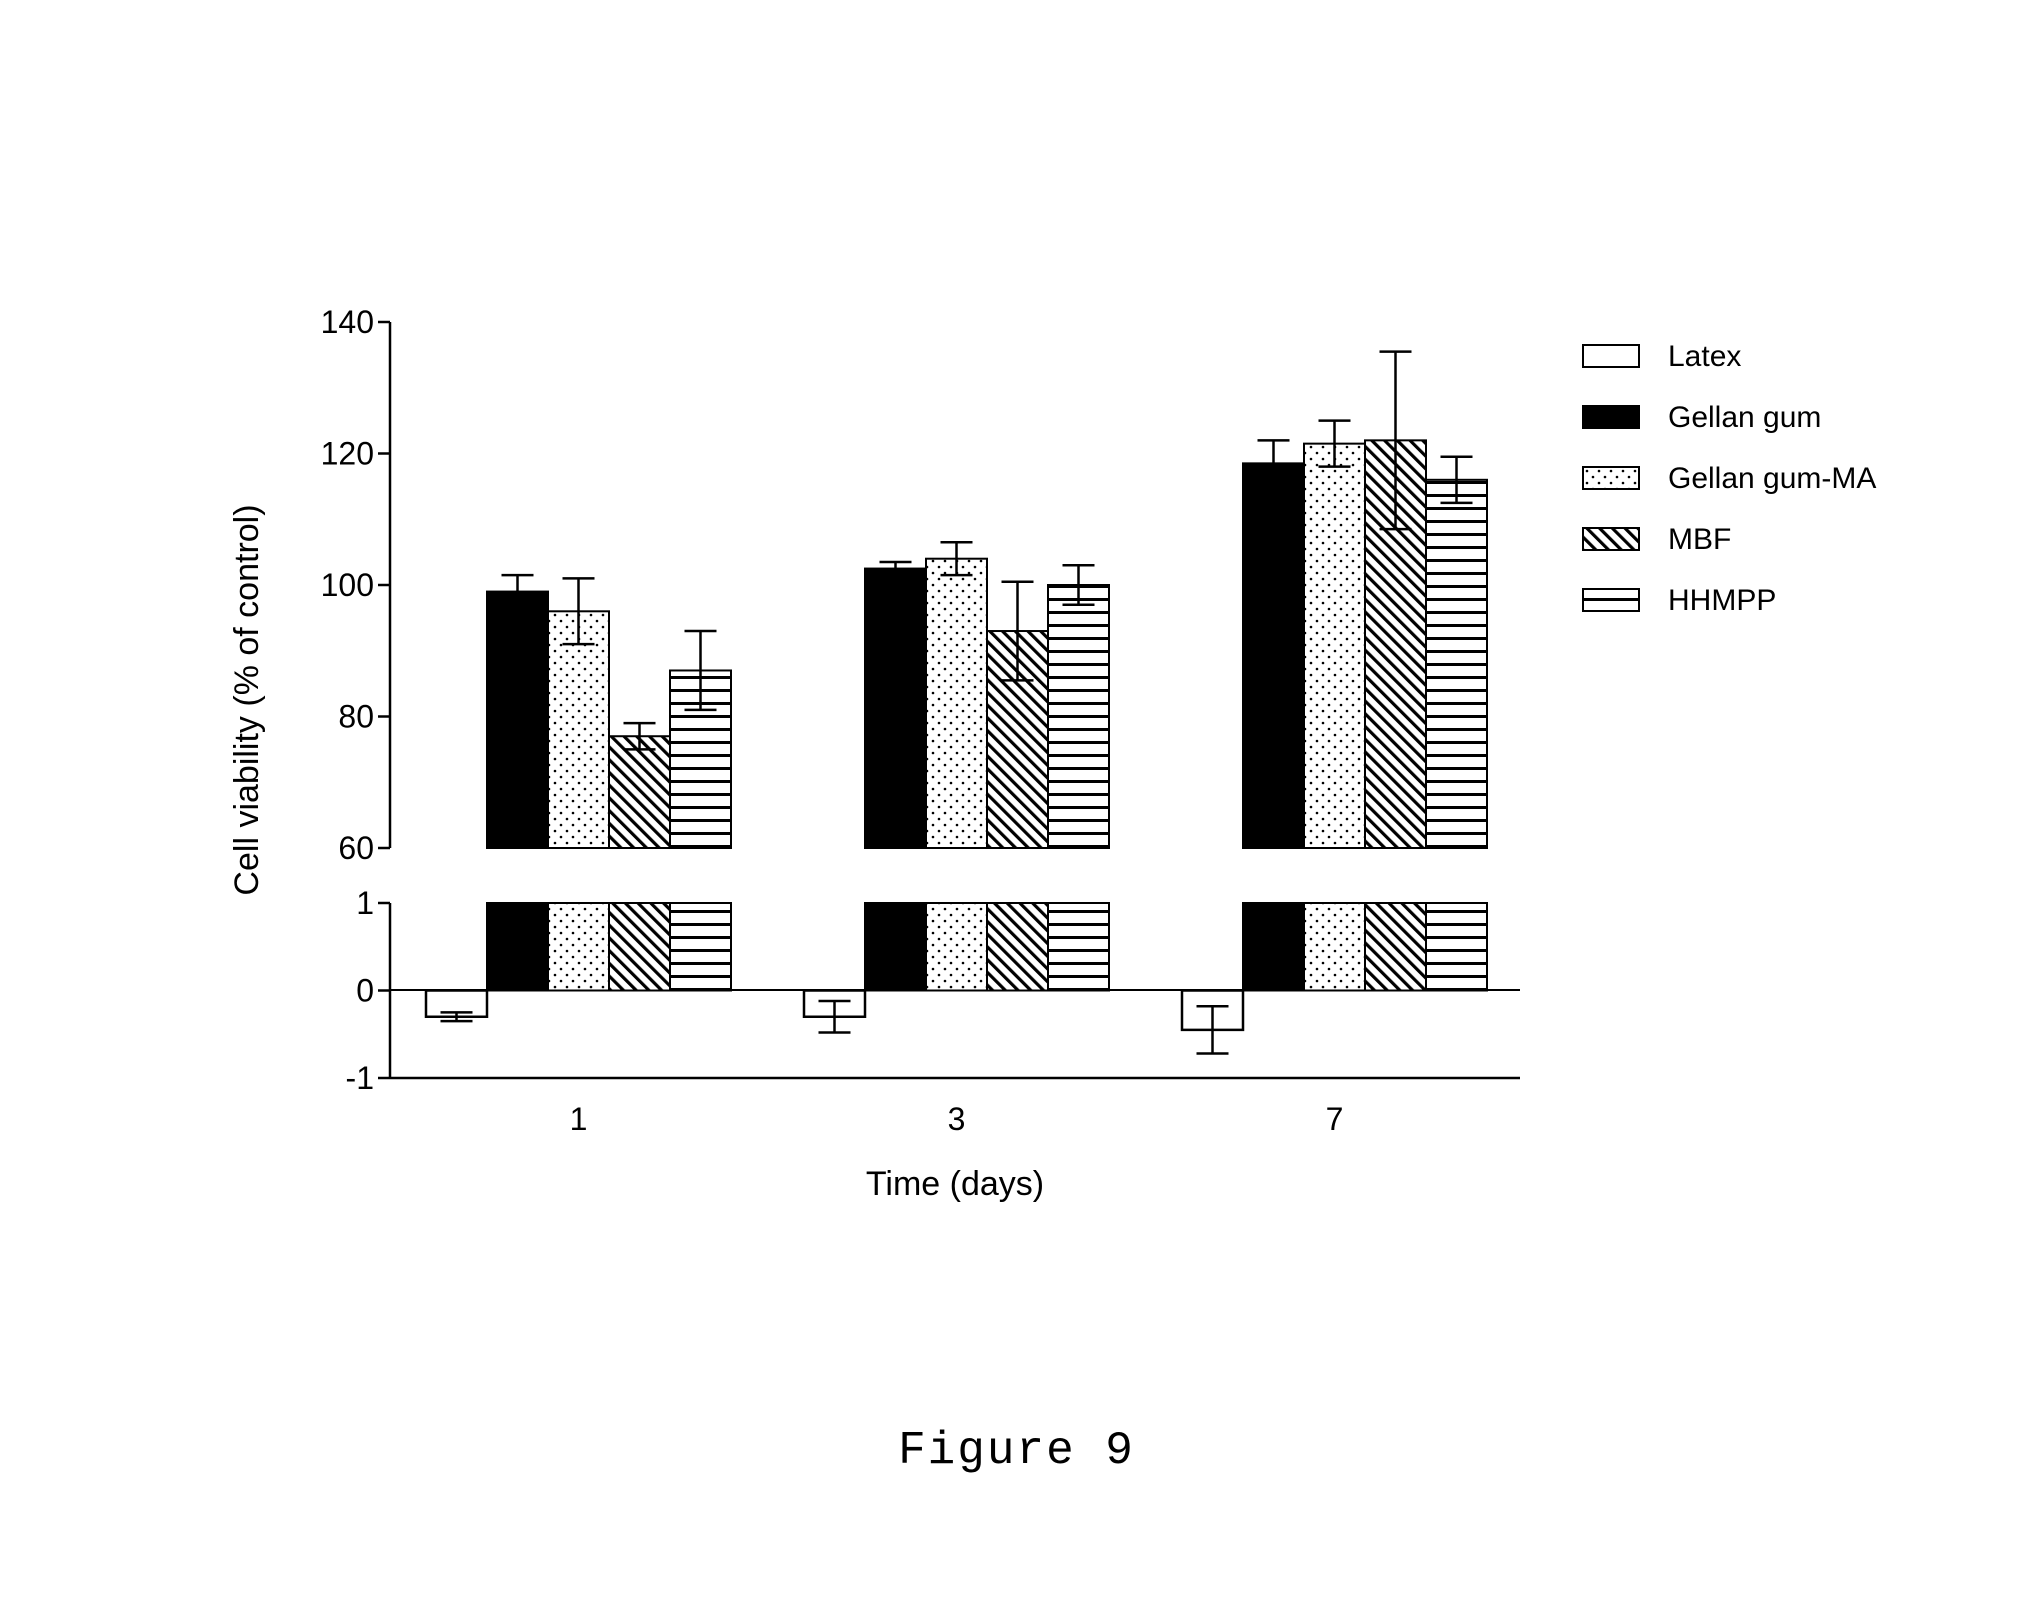 The image size is (2033, 1599). What do you see at coordinates (1772, 478) in the screenshot?
I see `legend-label-gellan-gum-ma: Gellan gum-MA` at bounding box center [1772, 478].